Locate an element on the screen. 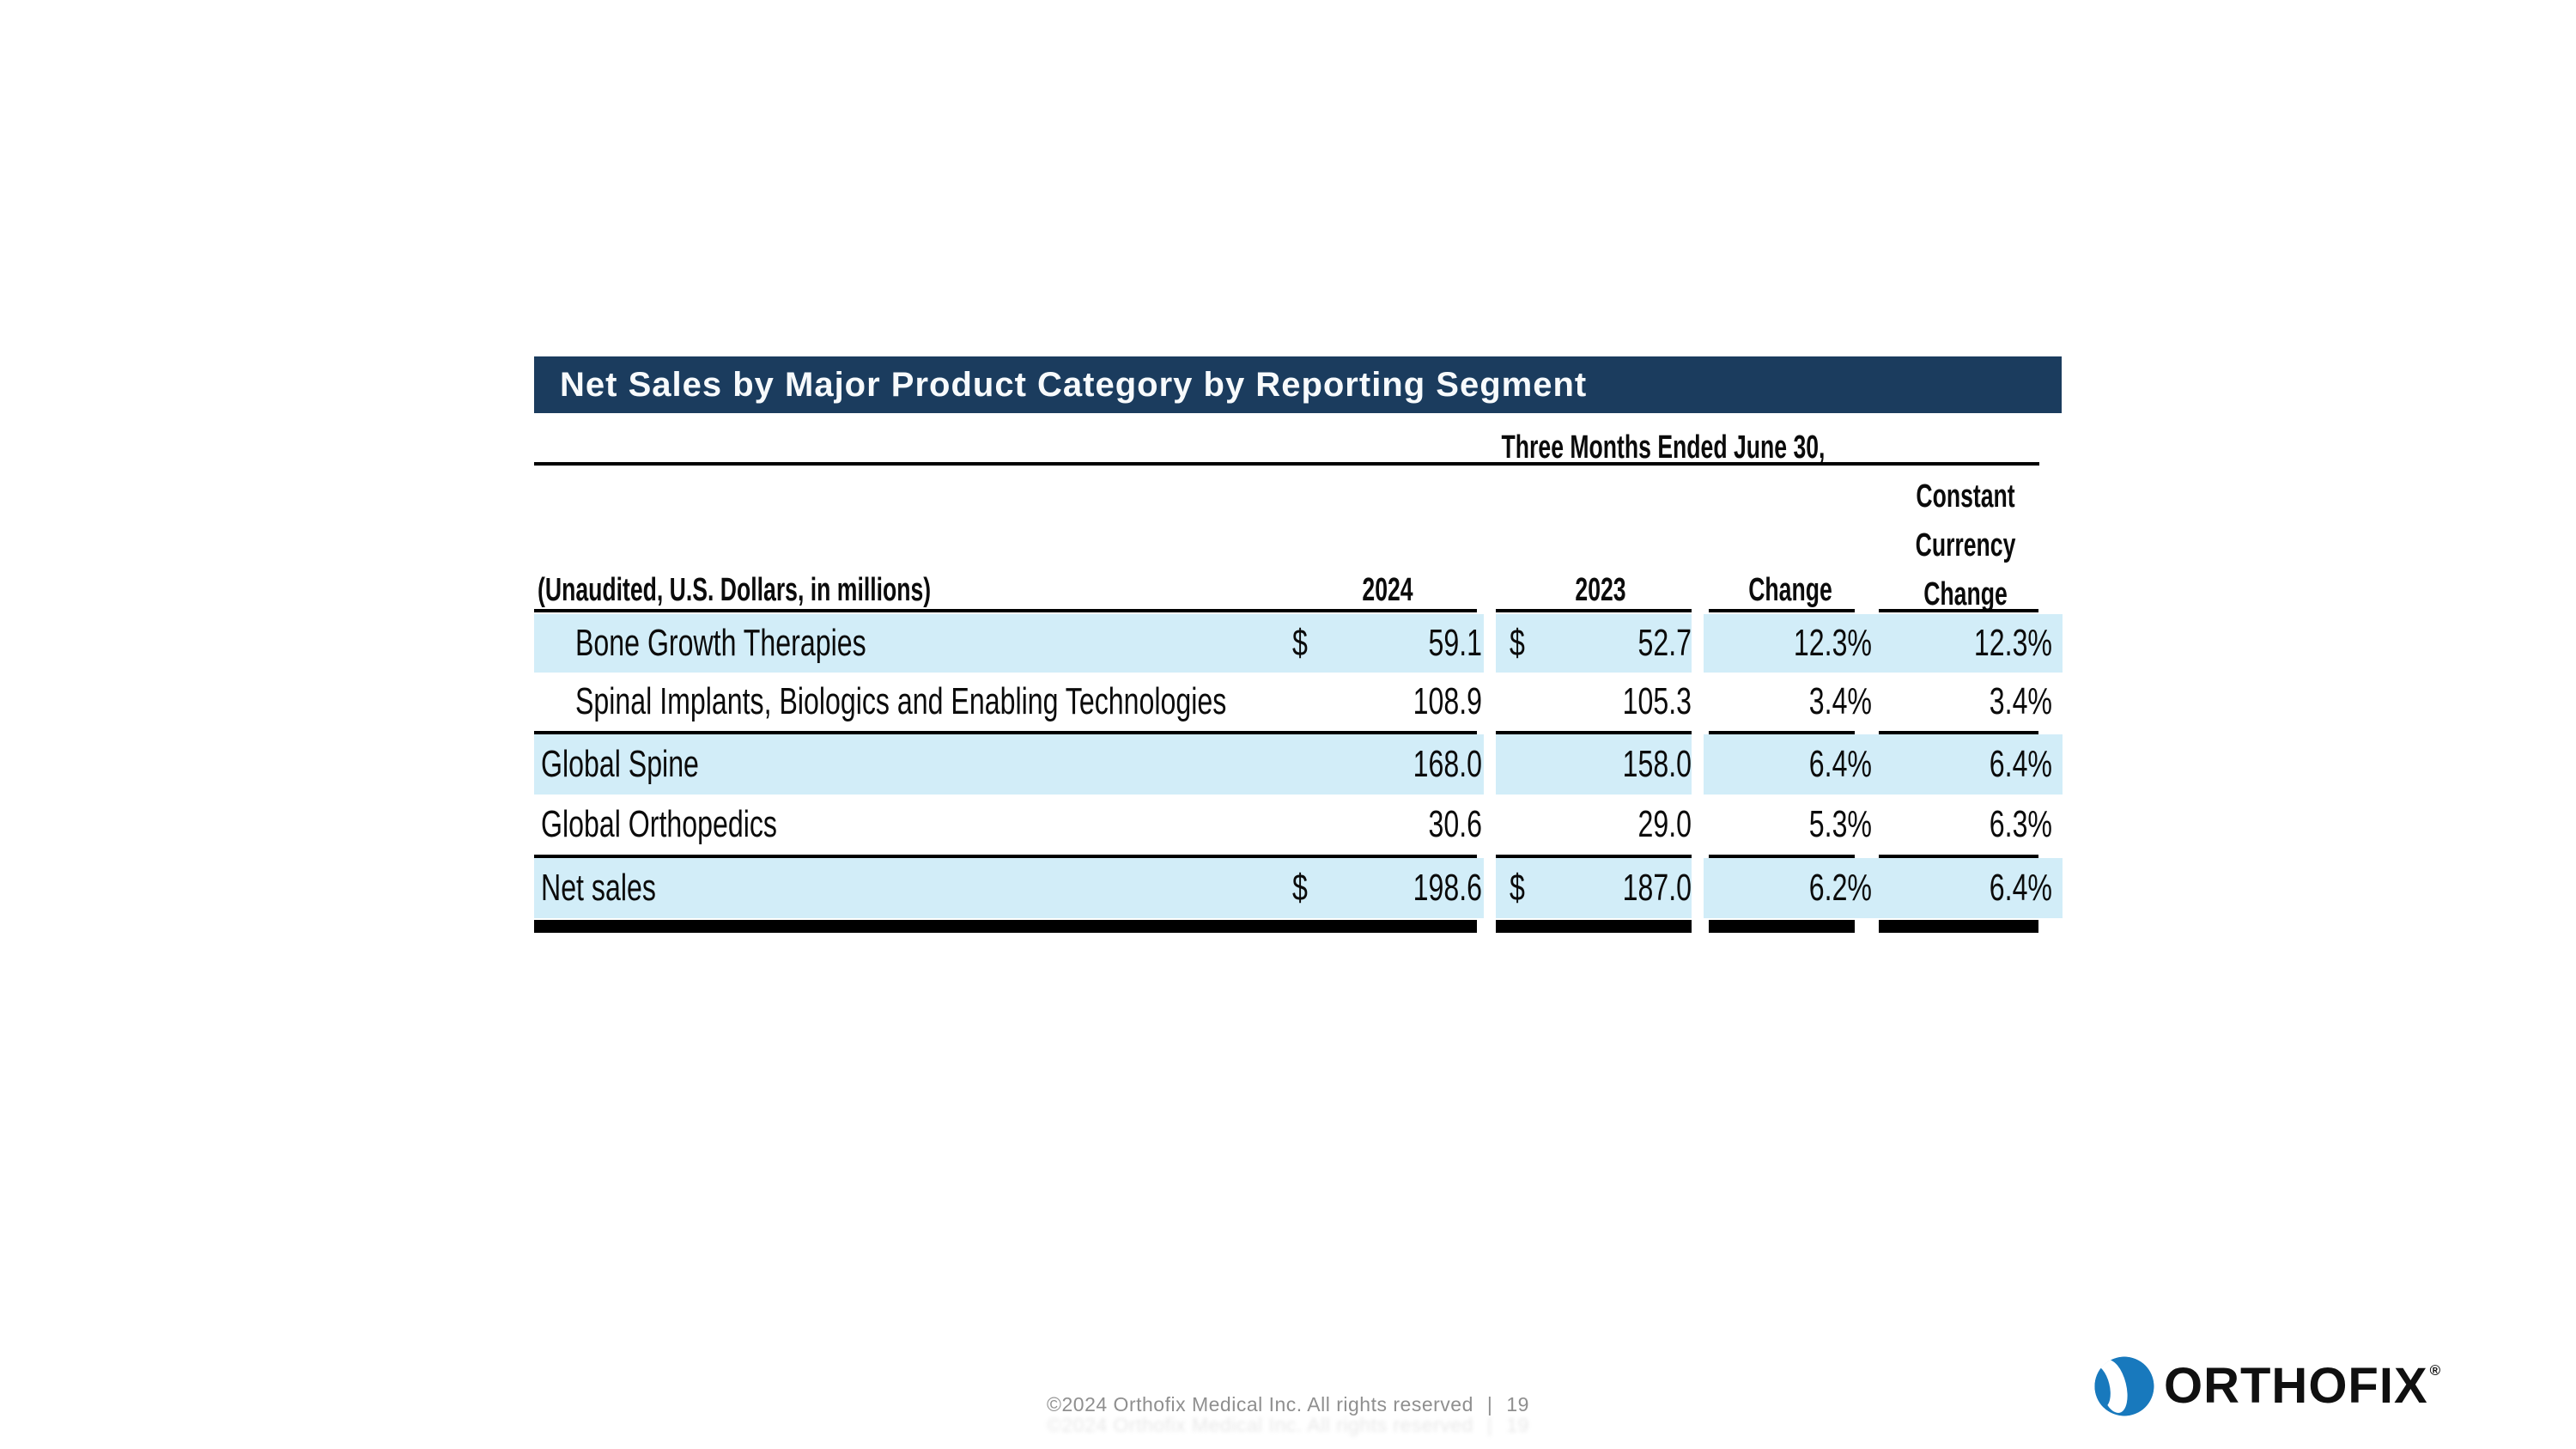 The image size is (2576, 1449). header-top-rule is located at coordinates (1287, 464).